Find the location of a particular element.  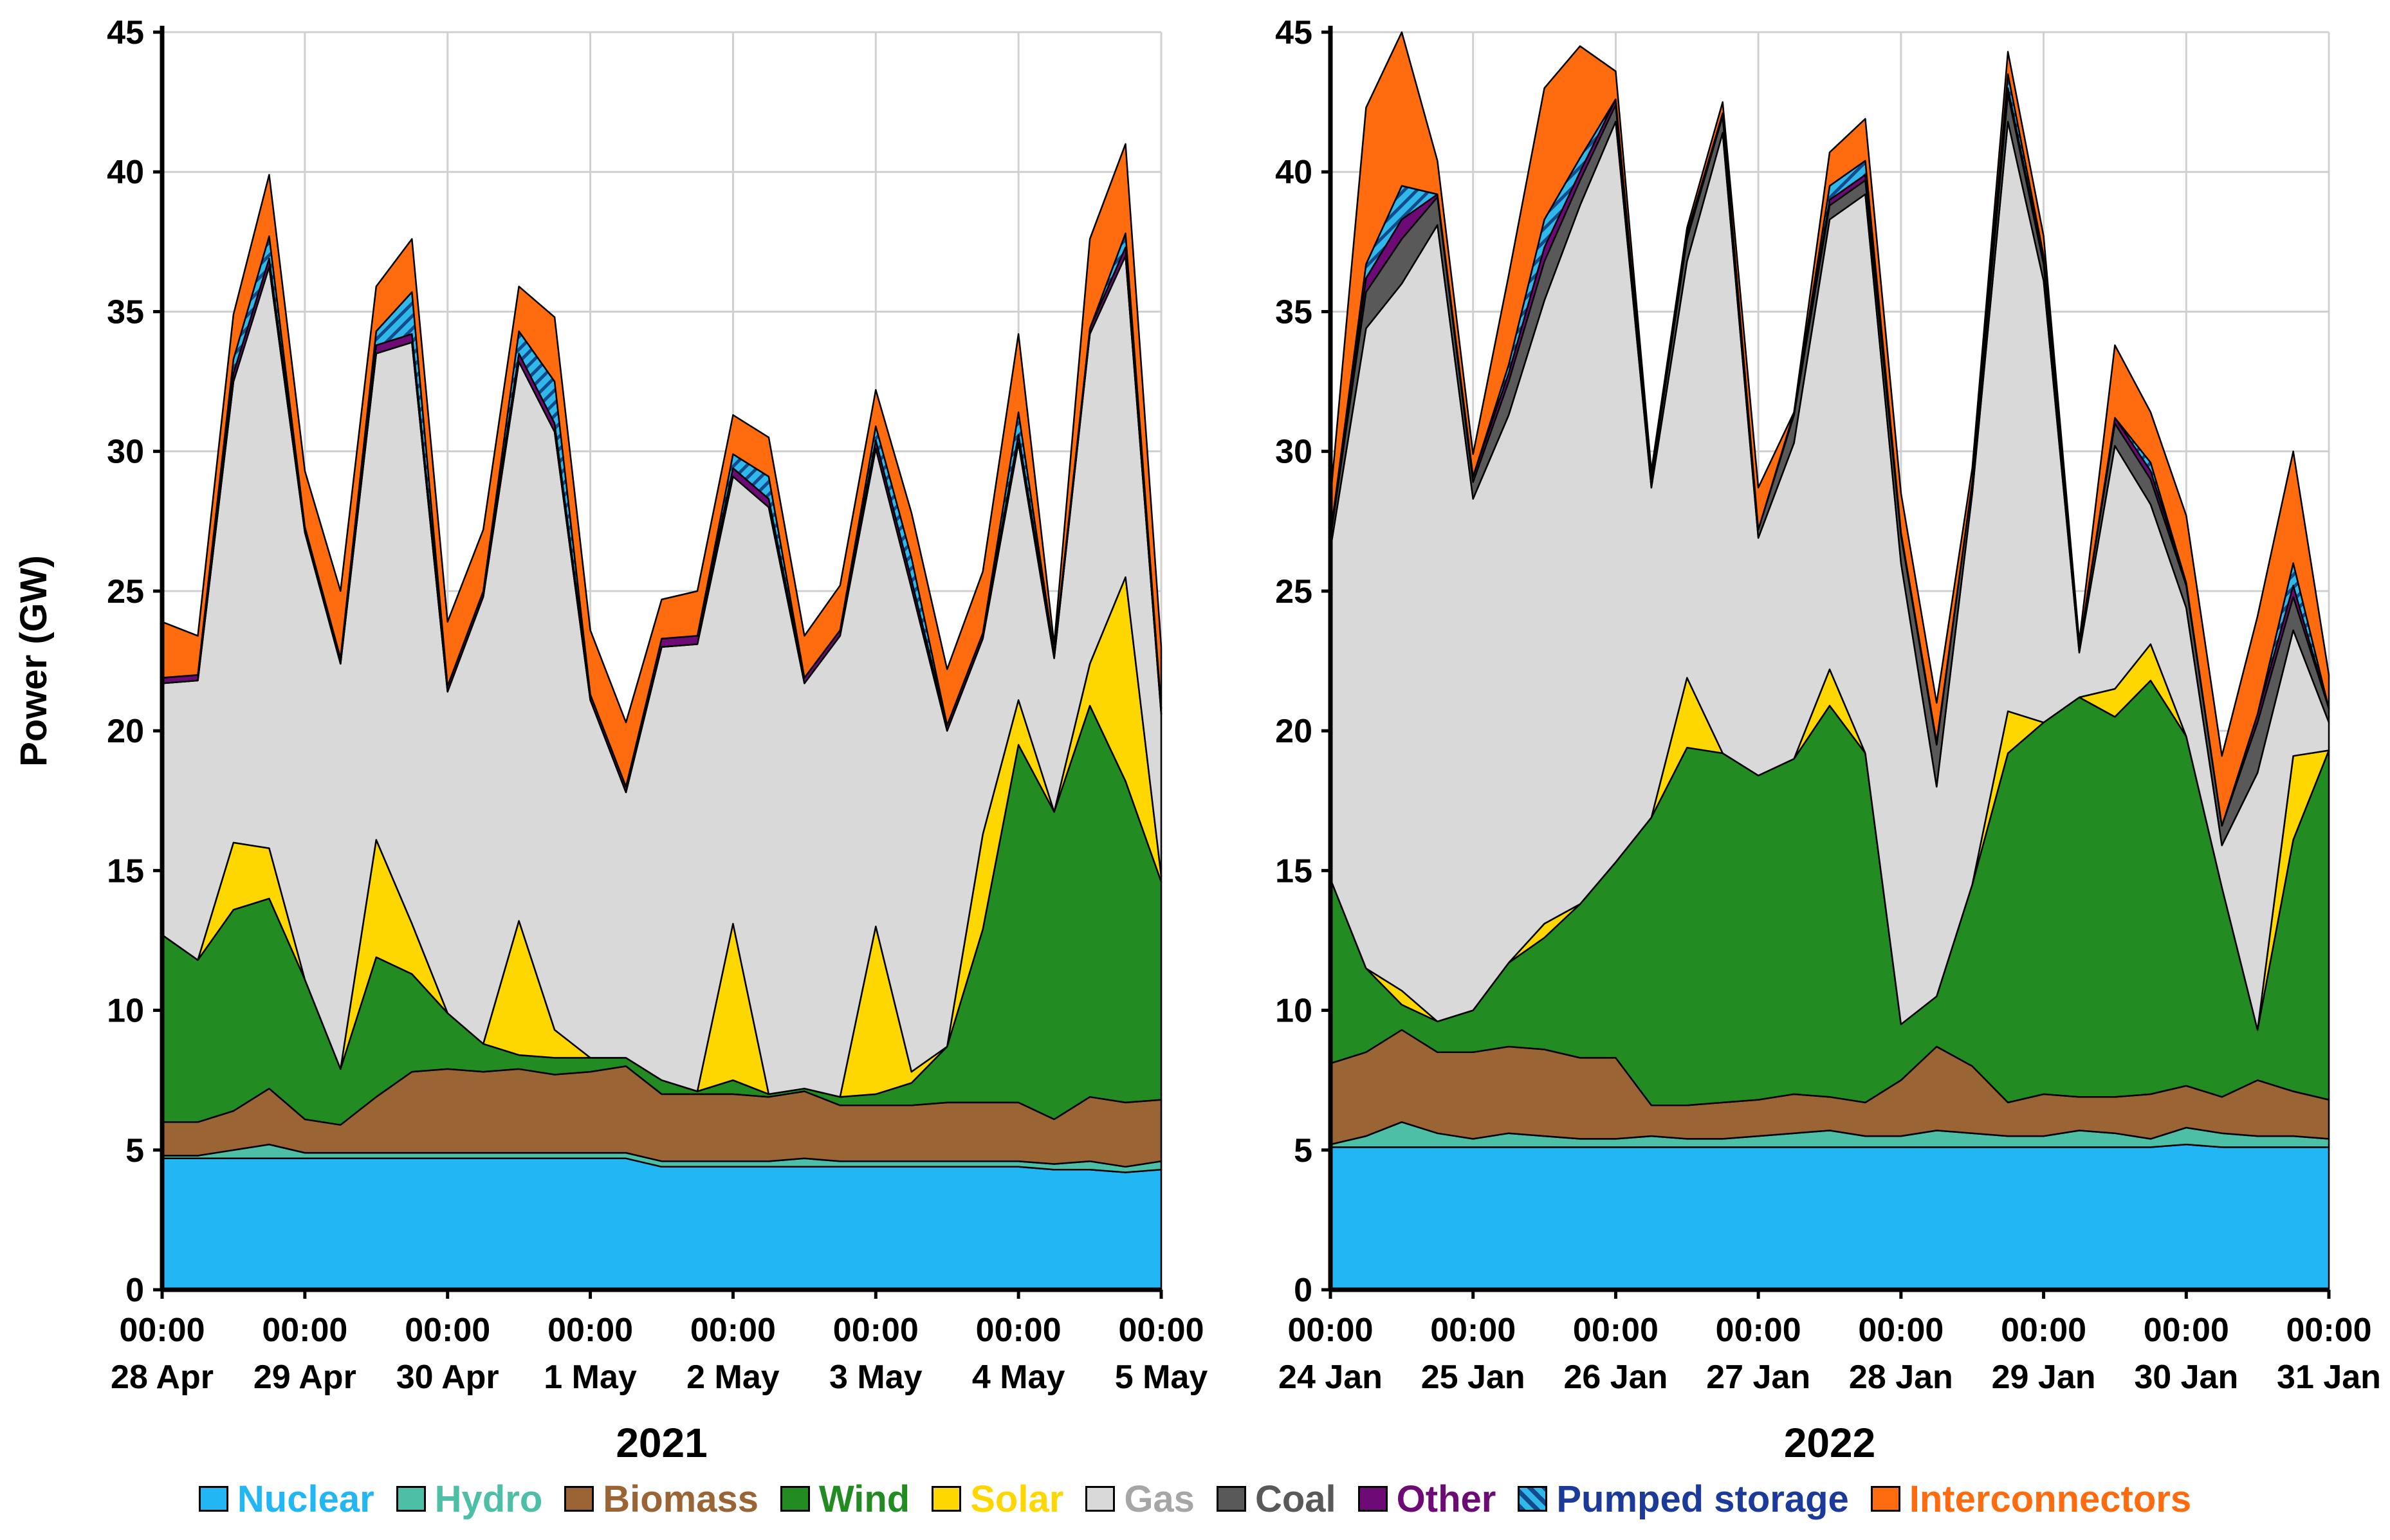

legend-label: Gas is located at coordinates (1160, 1499).